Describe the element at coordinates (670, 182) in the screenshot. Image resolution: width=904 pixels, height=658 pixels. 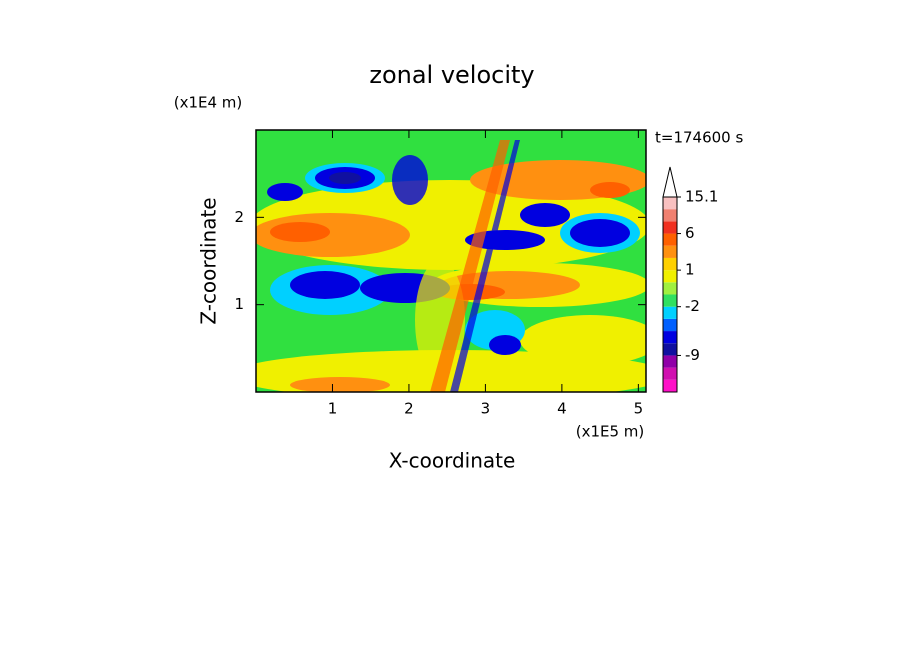
I see `colorbar-extension` at that location.